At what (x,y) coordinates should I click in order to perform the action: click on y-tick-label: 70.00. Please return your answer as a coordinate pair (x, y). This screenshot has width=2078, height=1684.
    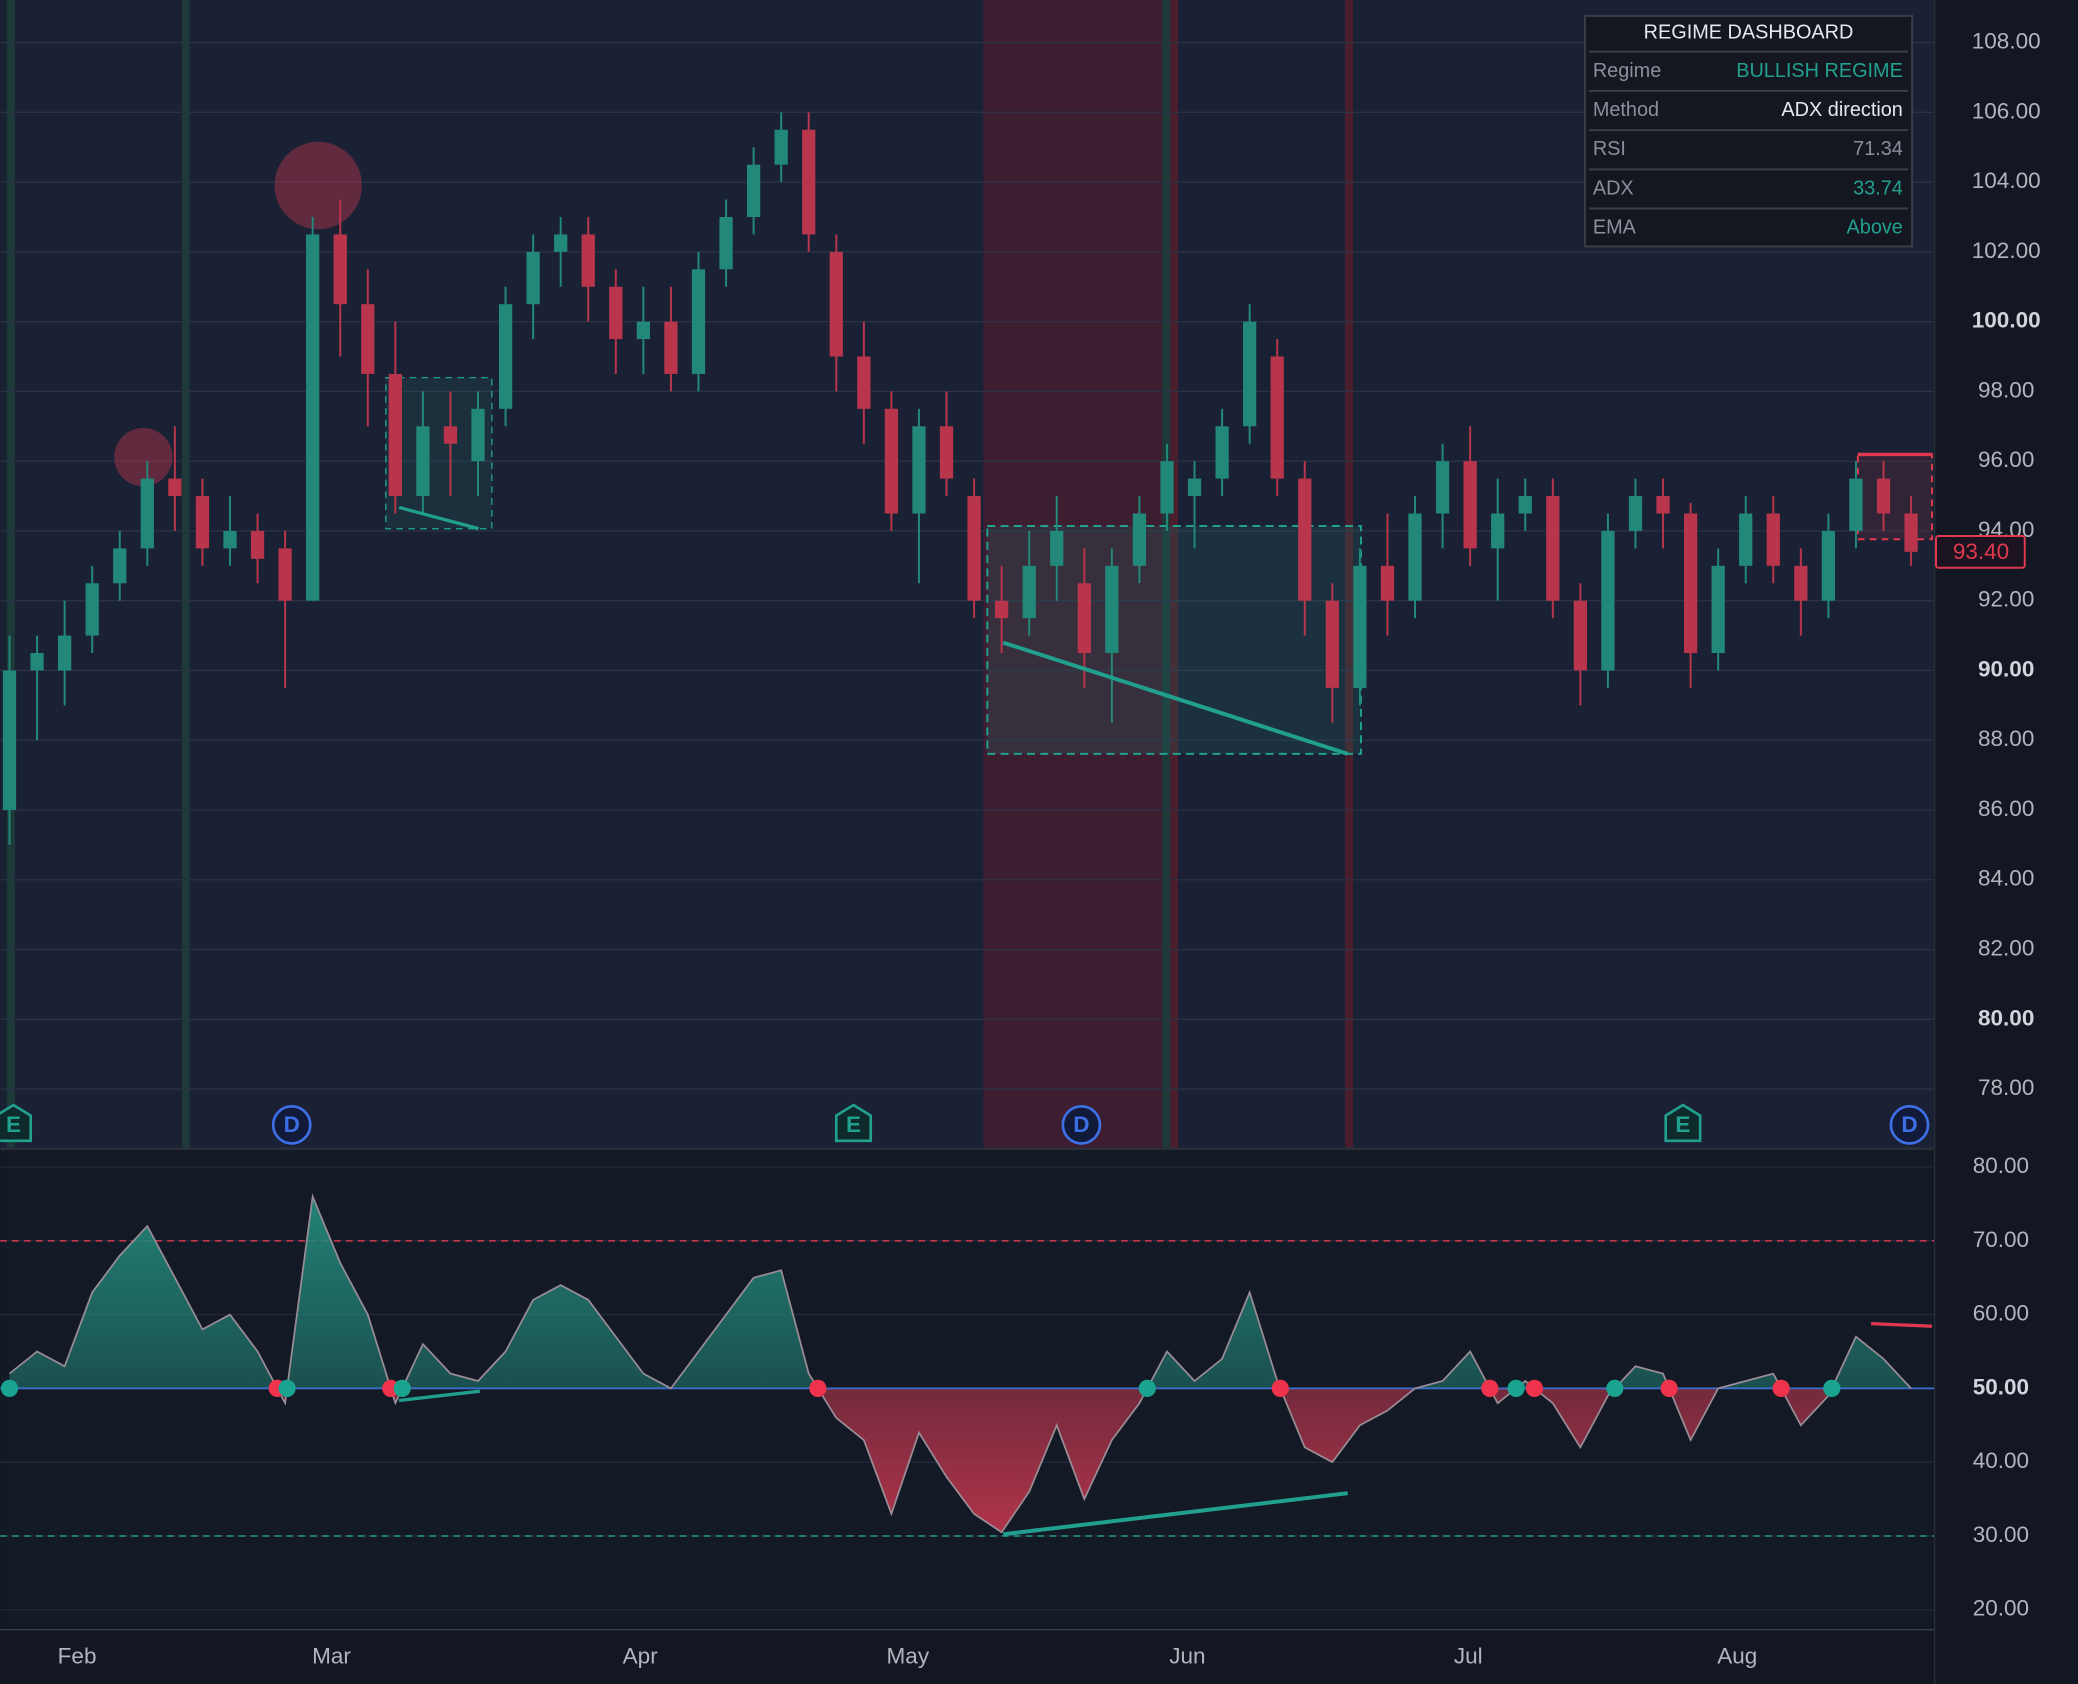
    Looking at the image, I should click on (2001, 1239).